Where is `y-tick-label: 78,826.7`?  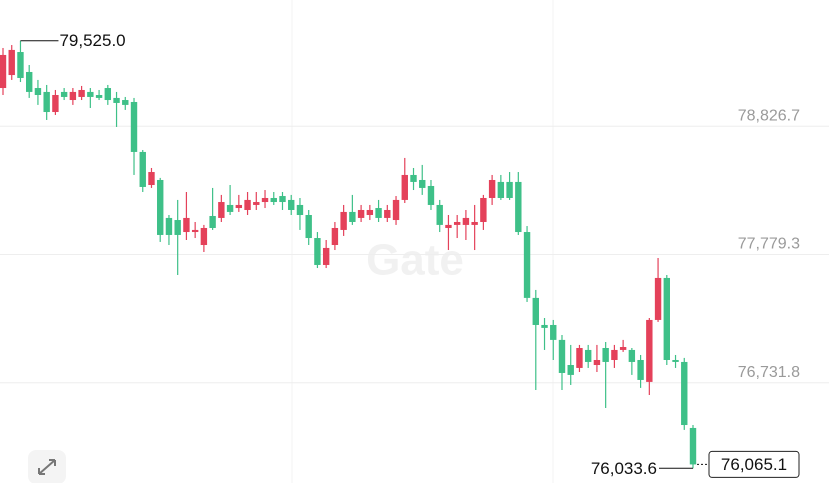
y-tick-label: 78,826.7 is located at coordinates (769, 115).